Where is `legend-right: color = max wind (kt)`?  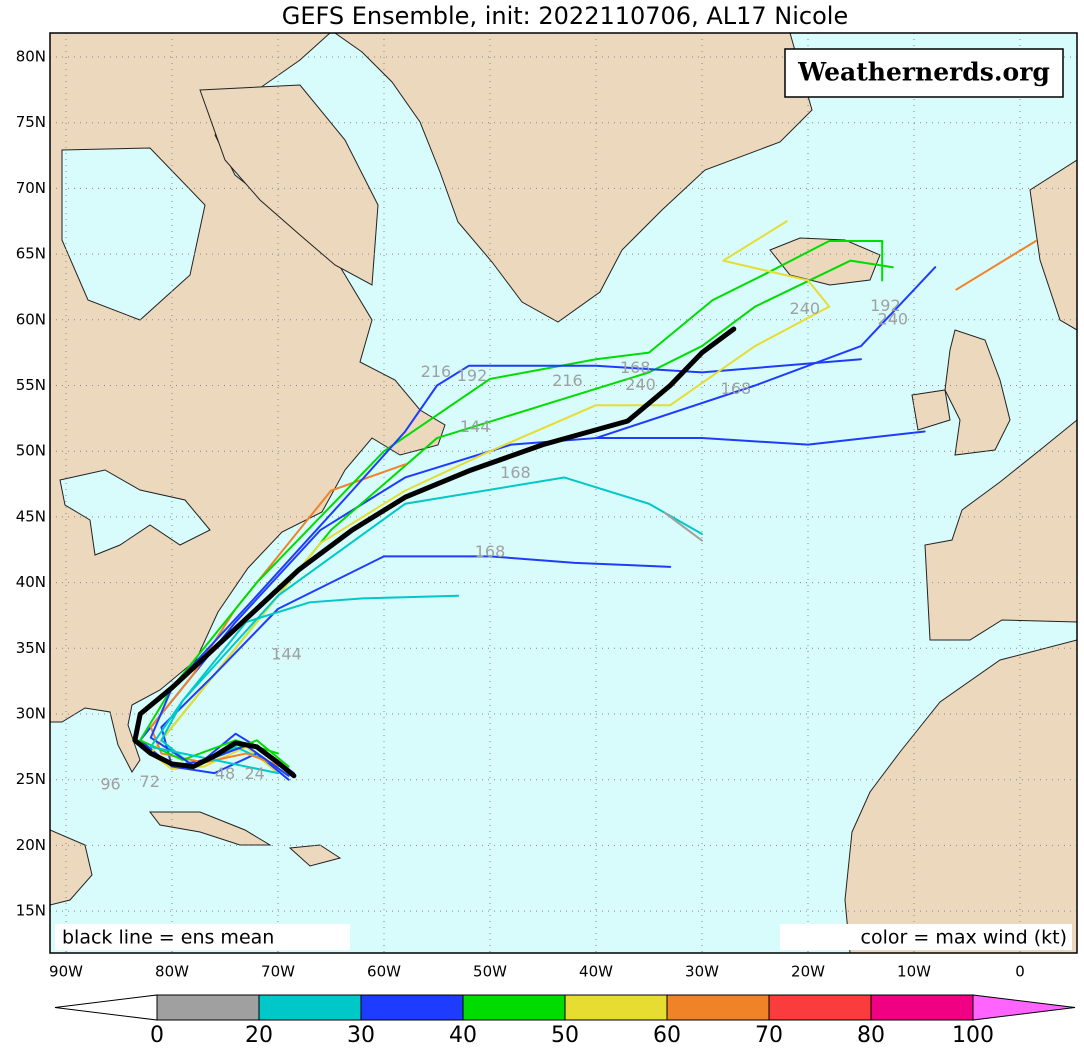 legend-right: color = max wind (kt) is located at coordinates (964, 938).